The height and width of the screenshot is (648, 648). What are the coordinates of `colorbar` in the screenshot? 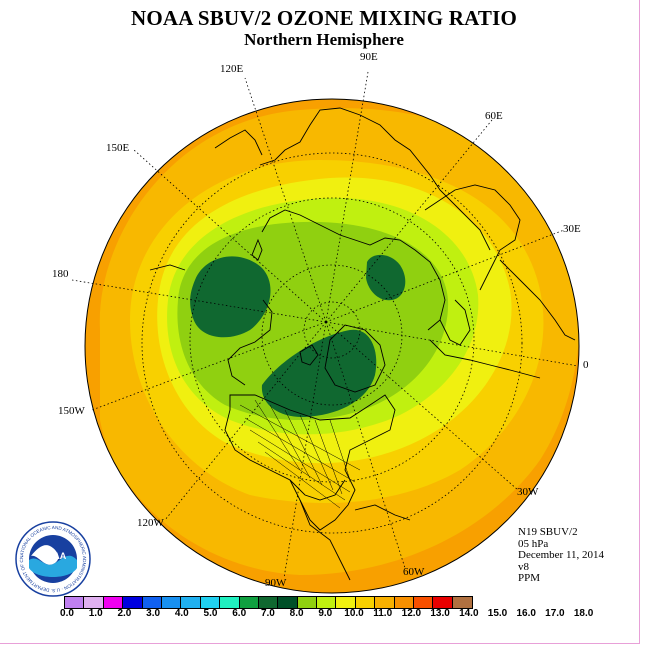 It's located at (269, 602).